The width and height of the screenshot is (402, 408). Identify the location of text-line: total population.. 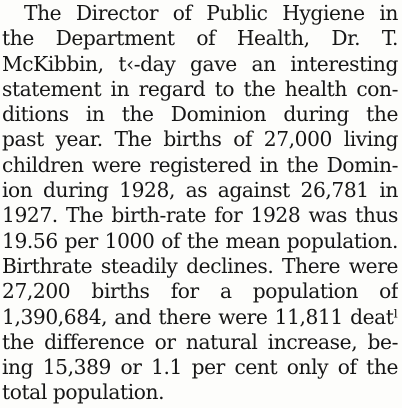
(83, 392).